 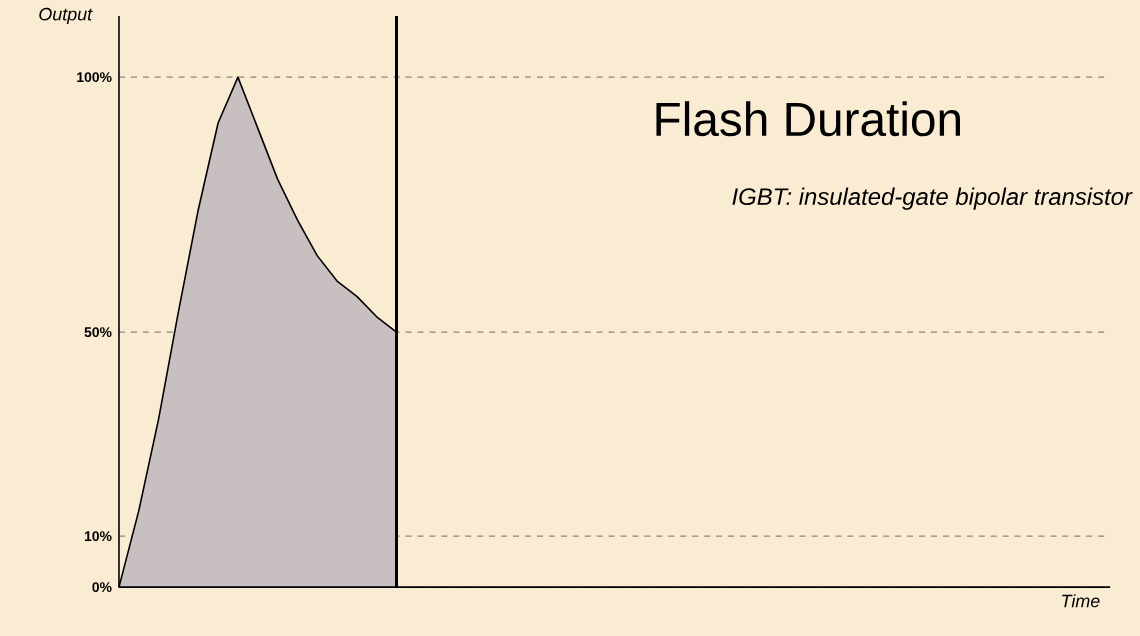 I want to click on text: Flash Duration, so click(x=808, y=118).